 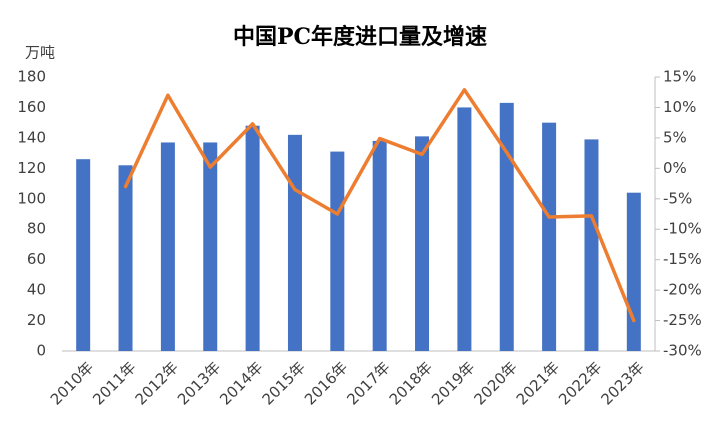 I want to click on y2-tick-label: 5%, so click(x=675, y=137).